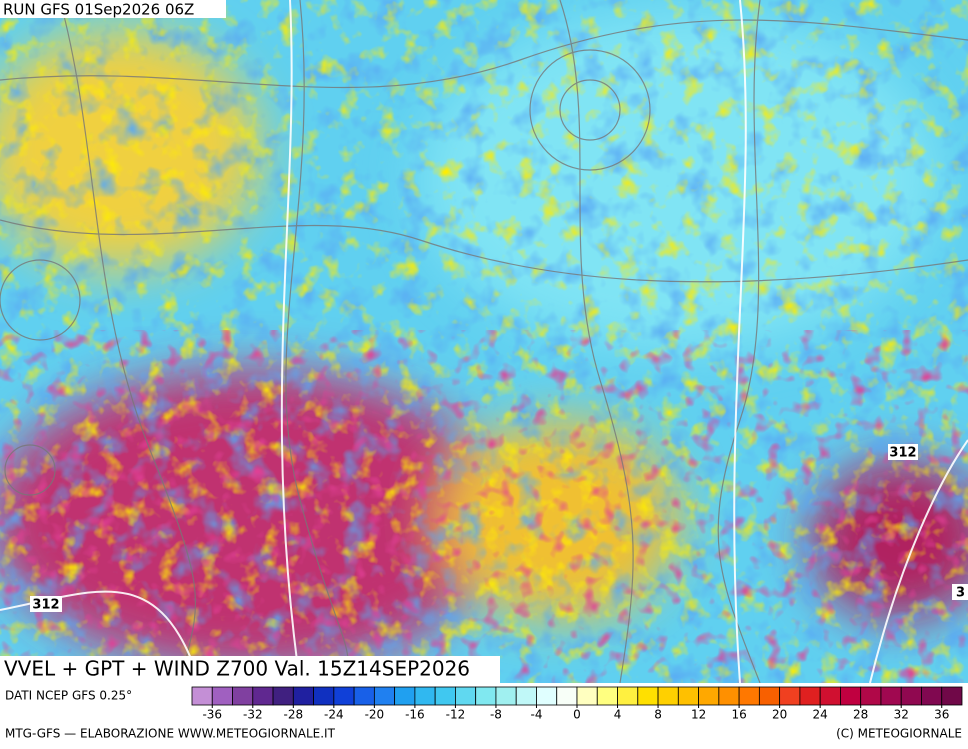 Image resolution: width=968 pixels, height=749 pixels. Describe the element at coordinates (98, 10) in the screenshot. I see `run-label: RUN GFS 01Sep2026 06Z` at that location.